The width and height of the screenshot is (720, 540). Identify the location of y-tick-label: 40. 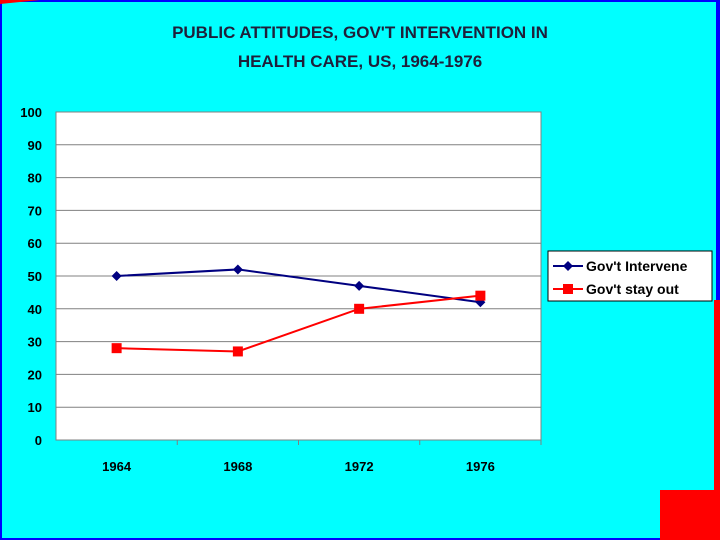
(35, 309).